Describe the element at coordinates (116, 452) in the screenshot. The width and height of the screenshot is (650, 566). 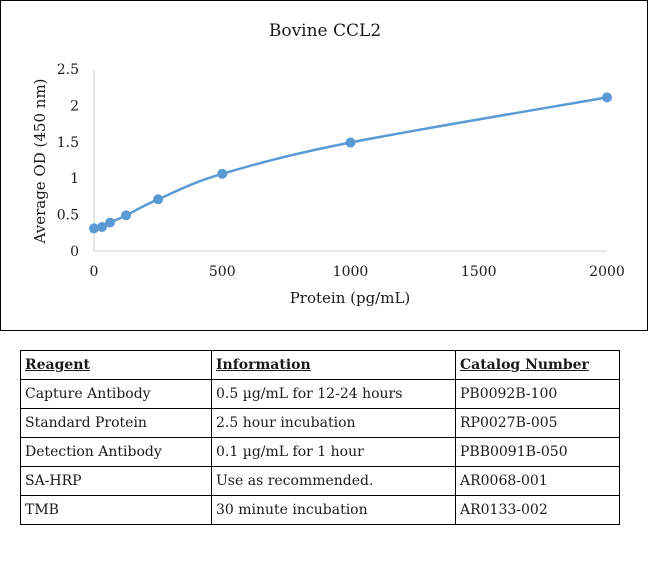
I see `table-cell-reagent: Detection Antibody` at that location.